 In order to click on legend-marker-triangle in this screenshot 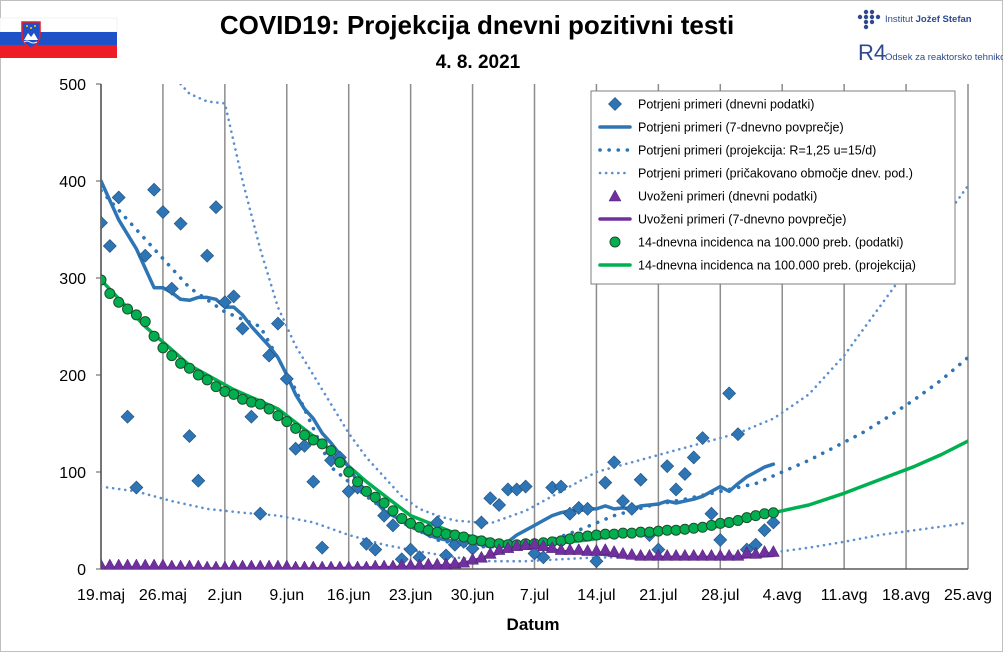, I will do `click(615, 195)`.